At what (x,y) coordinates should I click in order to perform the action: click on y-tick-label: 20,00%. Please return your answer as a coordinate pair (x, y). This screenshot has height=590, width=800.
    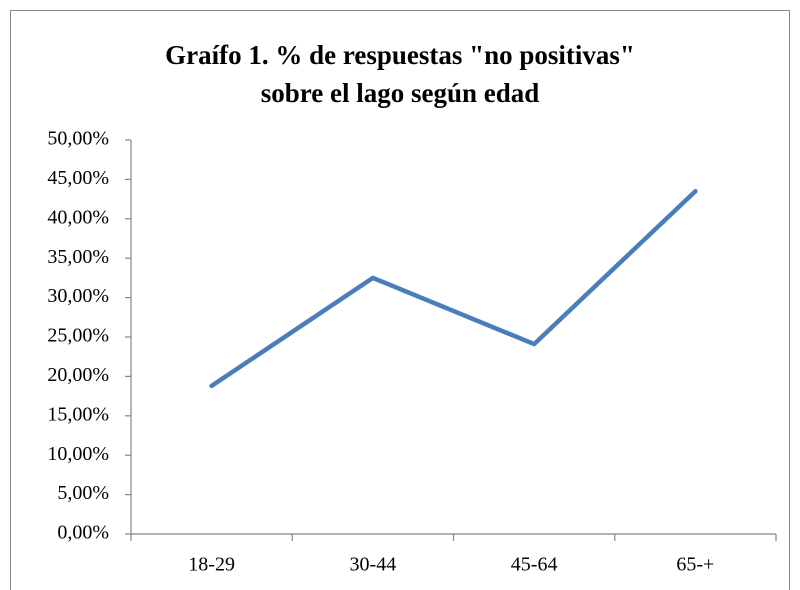
    Looking at the image, I should click on (78, 375).